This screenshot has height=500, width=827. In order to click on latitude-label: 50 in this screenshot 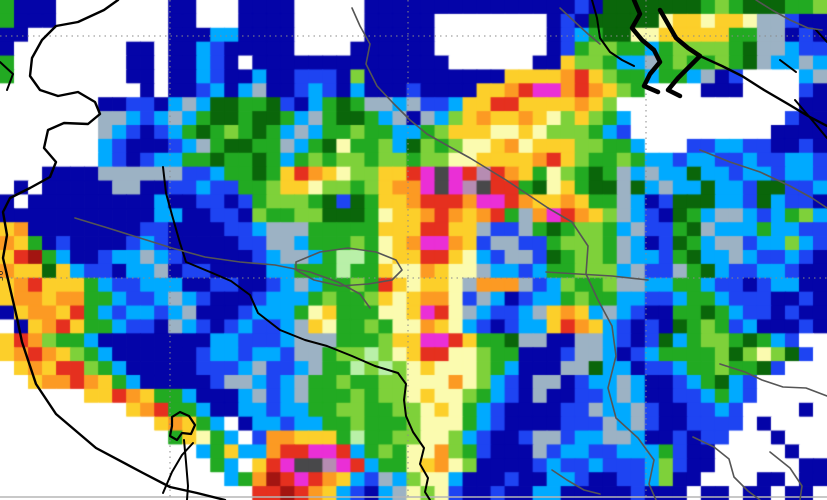, I will do `click(3, 275)`.